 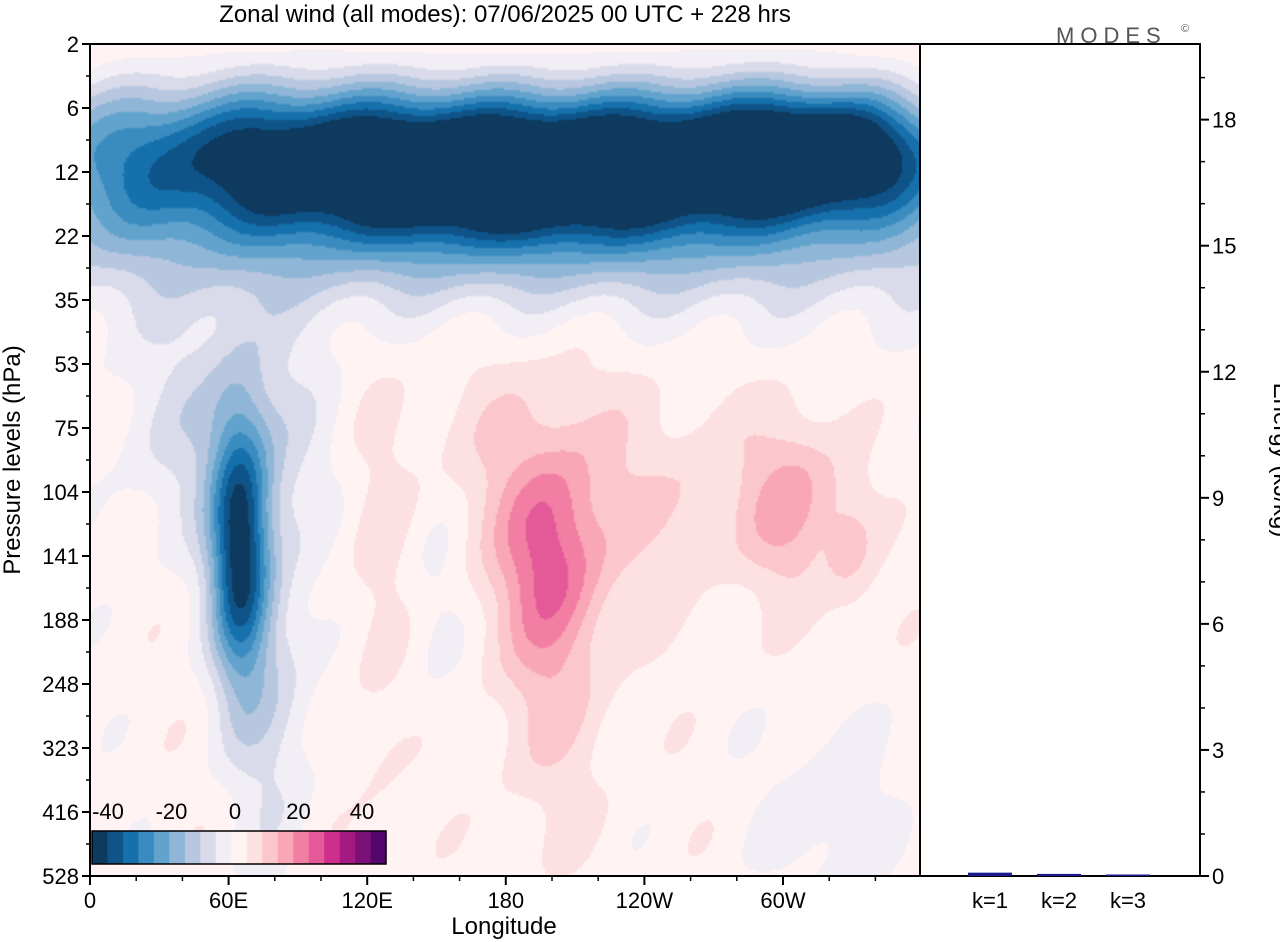 I want to click on colorbar-tick-label: -40, so click(x=108, y=811).